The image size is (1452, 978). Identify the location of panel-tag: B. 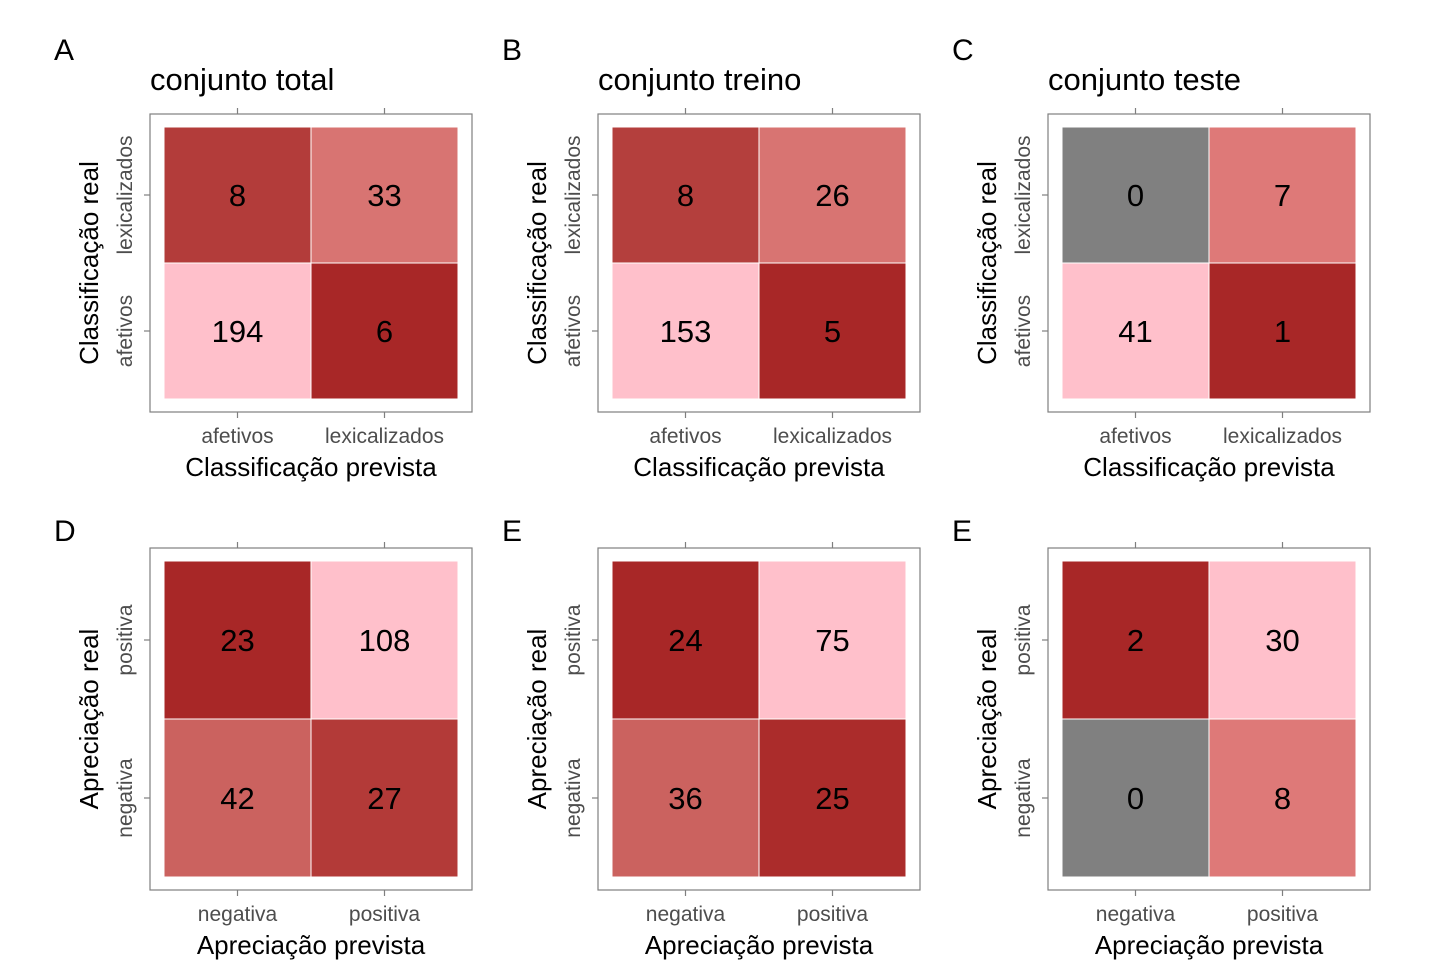
(512, 50).